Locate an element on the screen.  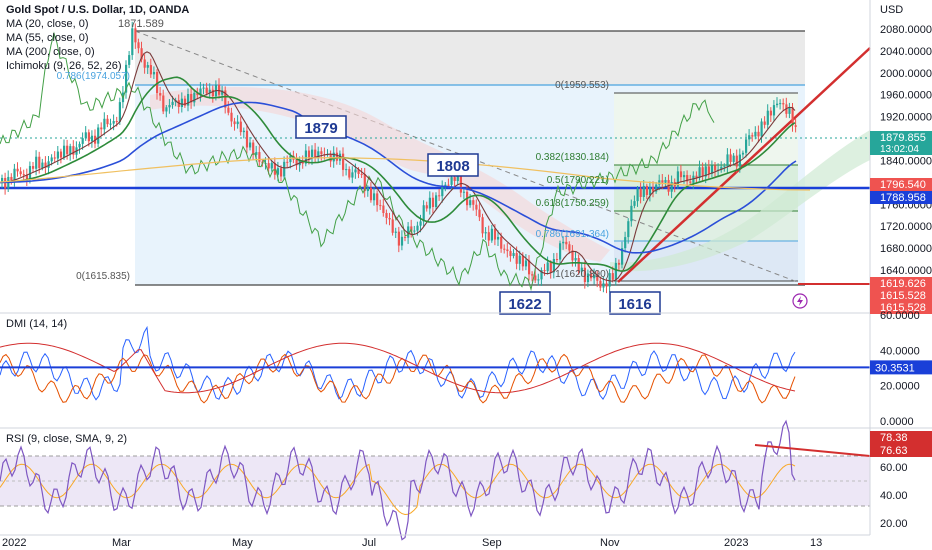
callout-1879: 1879 is located at coordinates (321, 127).